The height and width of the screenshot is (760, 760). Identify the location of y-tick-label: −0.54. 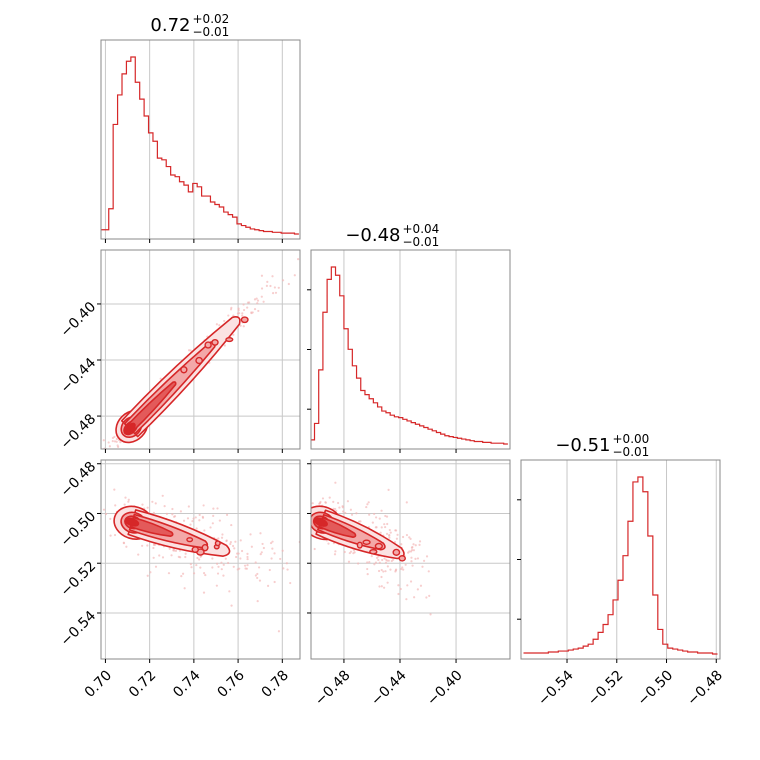
(79, 629).